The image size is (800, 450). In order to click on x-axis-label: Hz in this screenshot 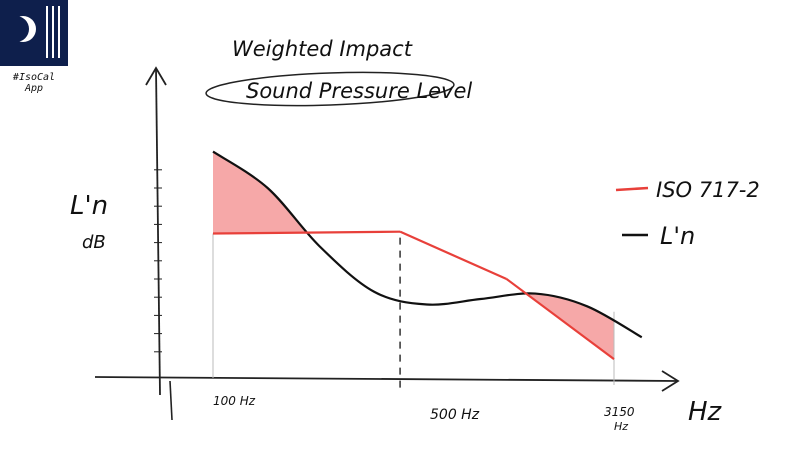, I will do `click(705, 412)`.